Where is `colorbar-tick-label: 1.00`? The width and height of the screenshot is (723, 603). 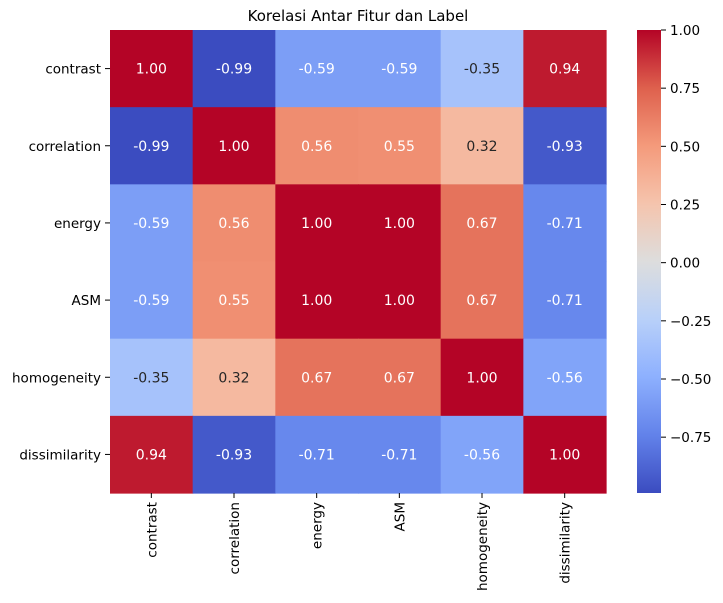 colorbar-tick-label: 1.00 is located at coordinates (685, 31).